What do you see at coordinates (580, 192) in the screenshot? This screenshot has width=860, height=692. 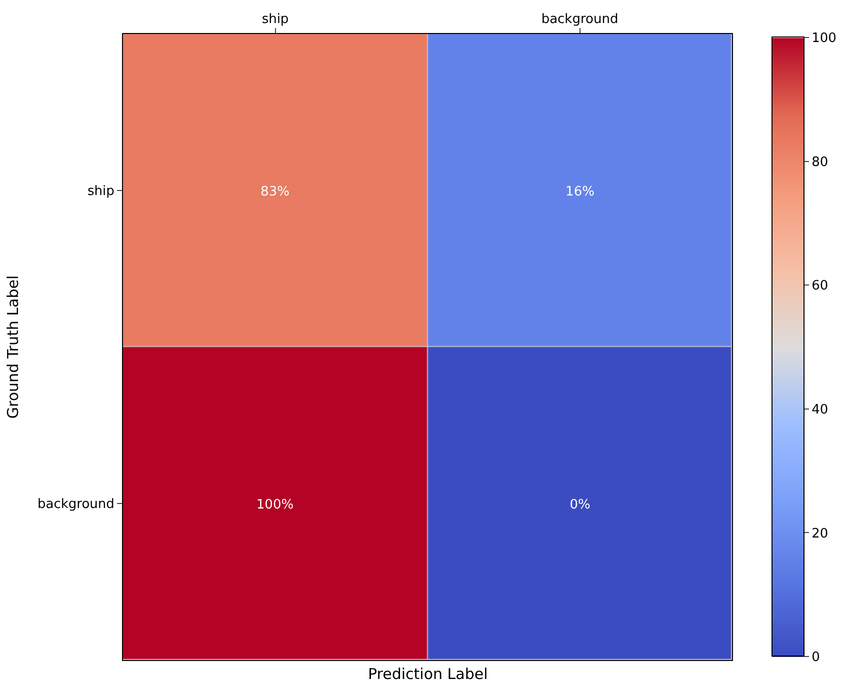 I see `data-label: 16%` at bounding box center [580, 192].